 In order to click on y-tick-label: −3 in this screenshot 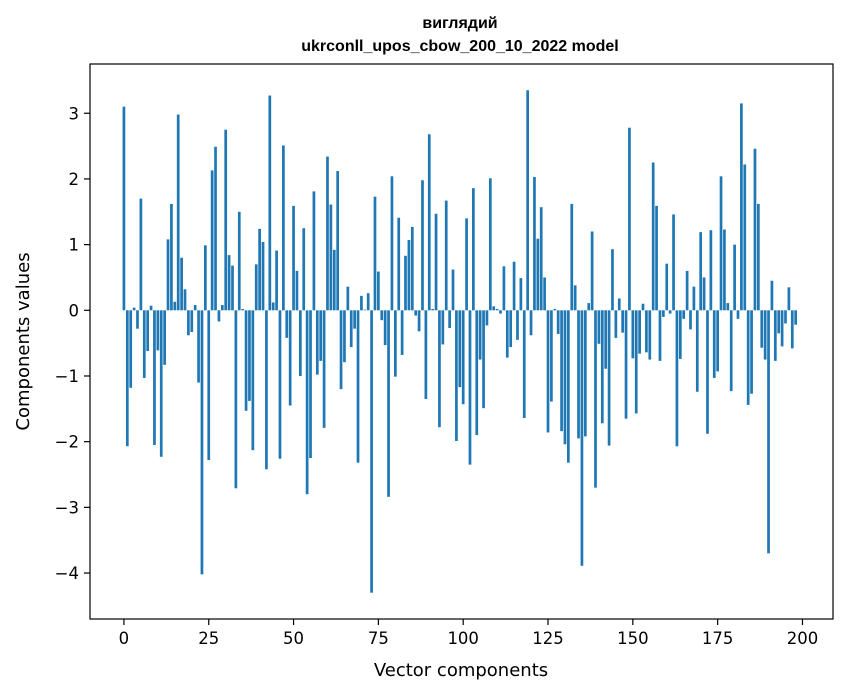, I will do `click(67, 507)`.